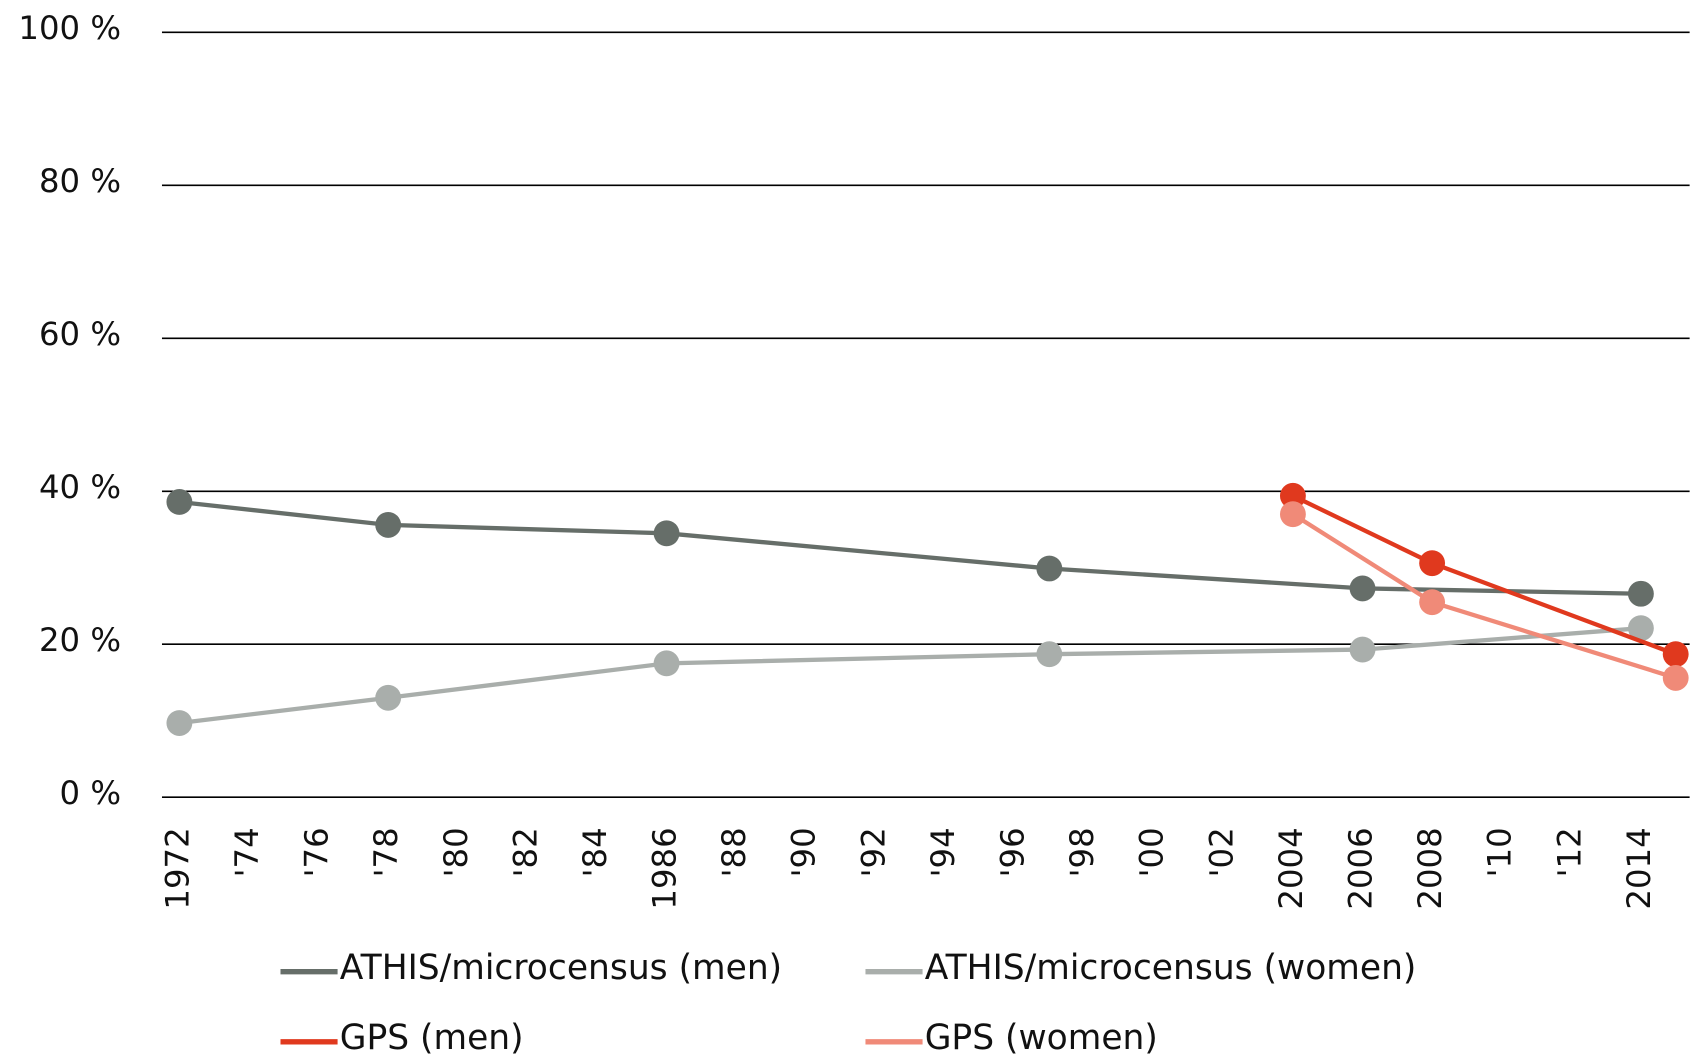 The image size is (1690, 1063). Describe the element at coordinates (525, 852) in the screenshot. I see `x-tick-label: '82` at that location.